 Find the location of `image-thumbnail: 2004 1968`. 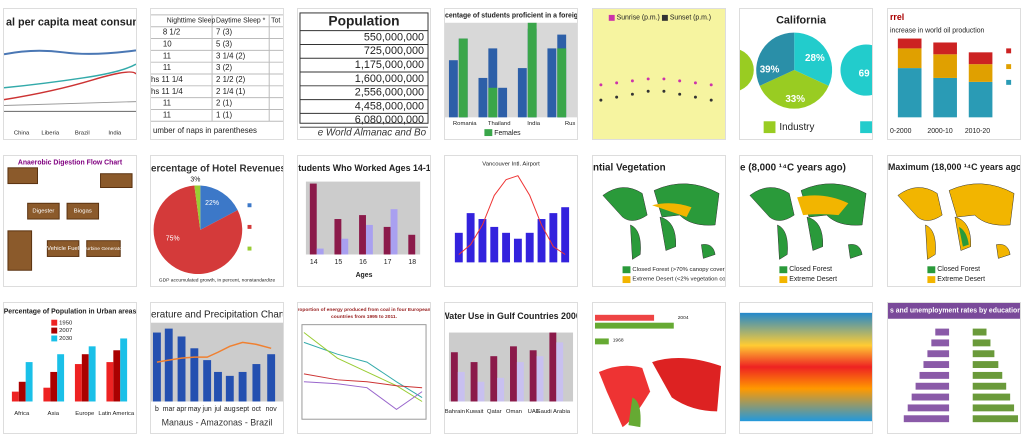

image-thumbnail: 2004 1968 is located at coordinates (659, 368).